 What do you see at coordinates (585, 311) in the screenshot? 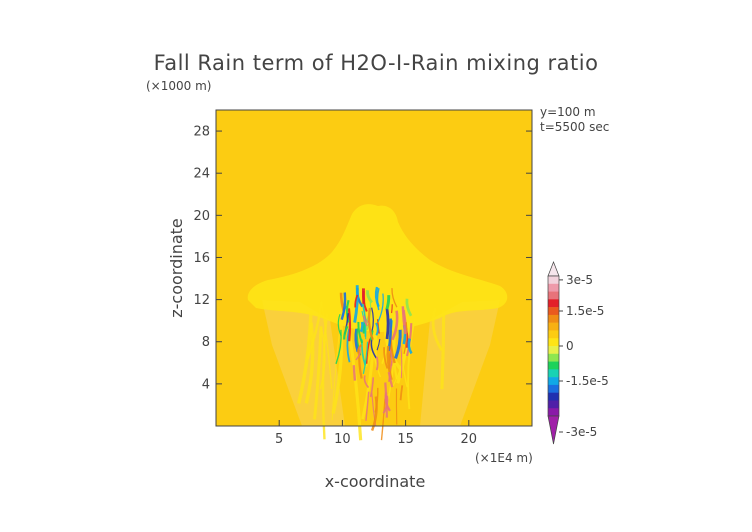
I see `colorbar-label: 1.5e-5` at bounding box center [585, 311].